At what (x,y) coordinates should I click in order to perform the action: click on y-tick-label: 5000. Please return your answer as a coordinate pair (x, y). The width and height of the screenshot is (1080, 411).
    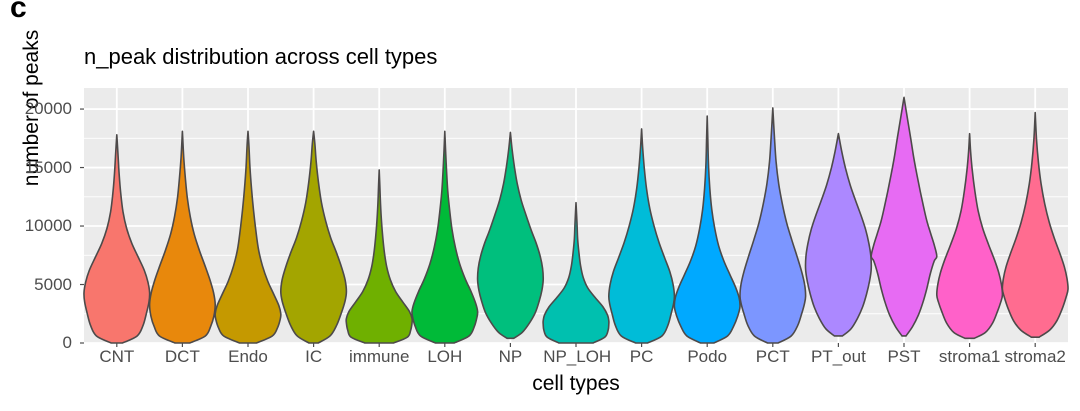
    Looking at the image, I should click on (53, 284).